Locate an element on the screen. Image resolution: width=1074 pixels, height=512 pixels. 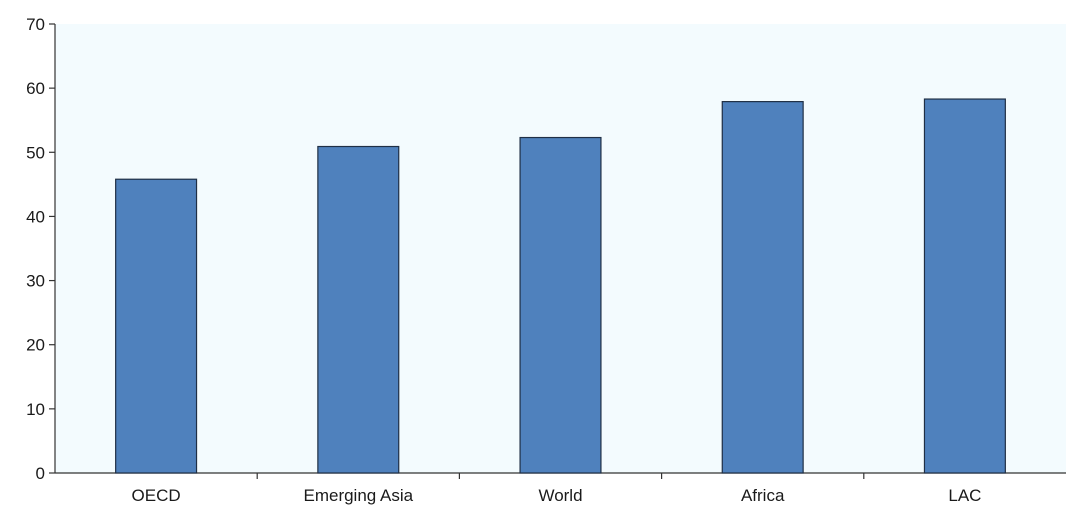
y-tick-label: 10 is located at coordinates (35, 409).